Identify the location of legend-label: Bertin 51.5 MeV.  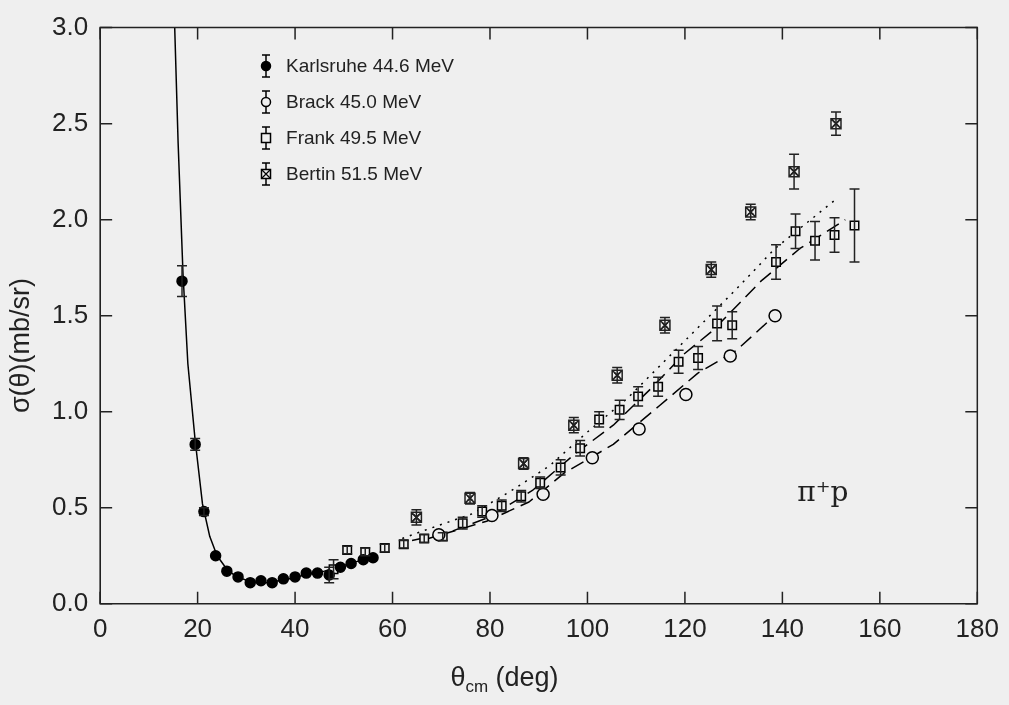
(354, 173).